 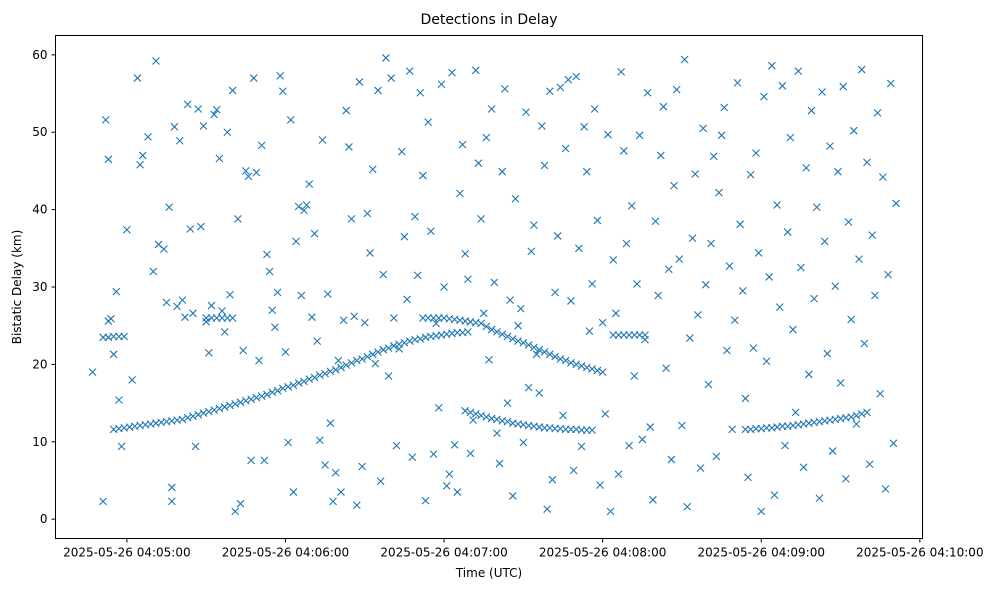 What do you see at coordinates (44, 519) in the screenshot?
I see `y-tick-label: 0` at bounding box center [44, 519].